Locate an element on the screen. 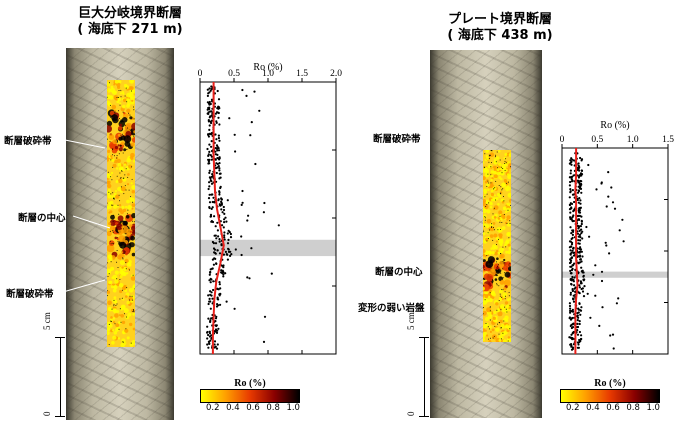  left-scale-bar is located at coordinates (60, 377).